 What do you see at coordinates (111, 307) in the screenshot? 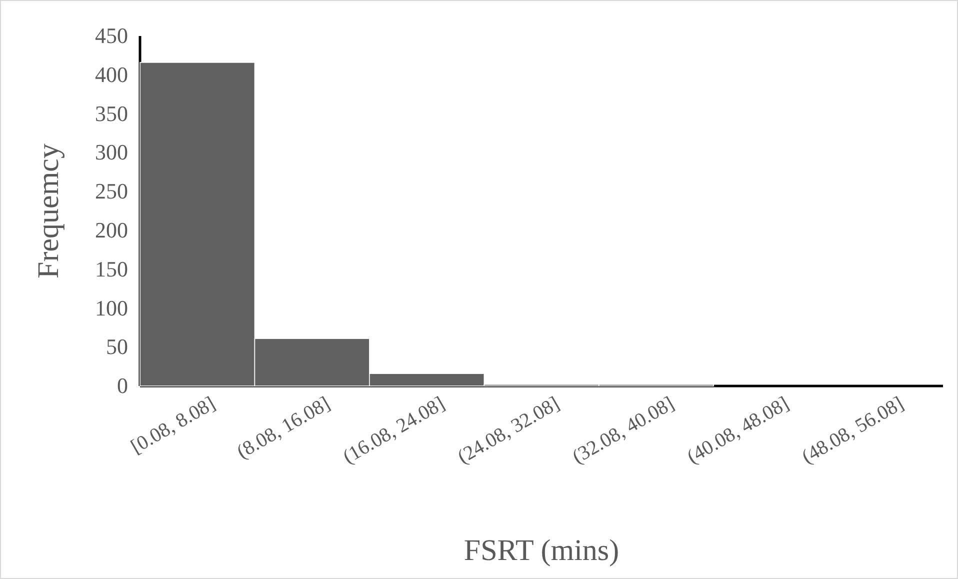
I see `y-tick-label: 100` at bounding box center [111, 307].